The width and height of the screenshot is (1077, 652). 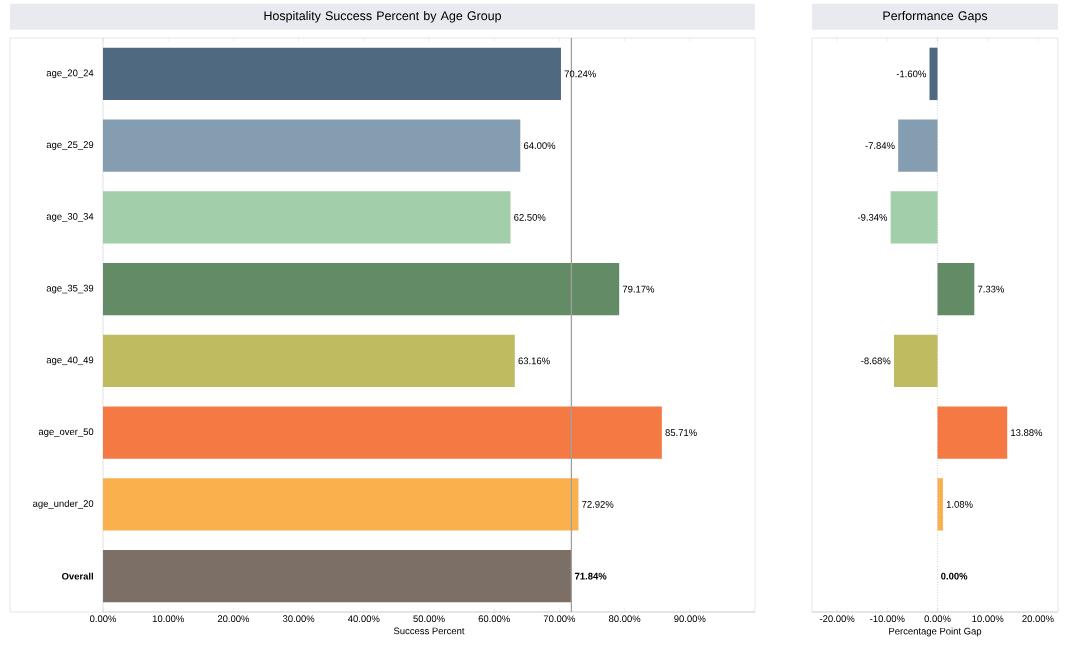 I want to click on x-tick-label: 30.00%, so click(x=298, y=619).